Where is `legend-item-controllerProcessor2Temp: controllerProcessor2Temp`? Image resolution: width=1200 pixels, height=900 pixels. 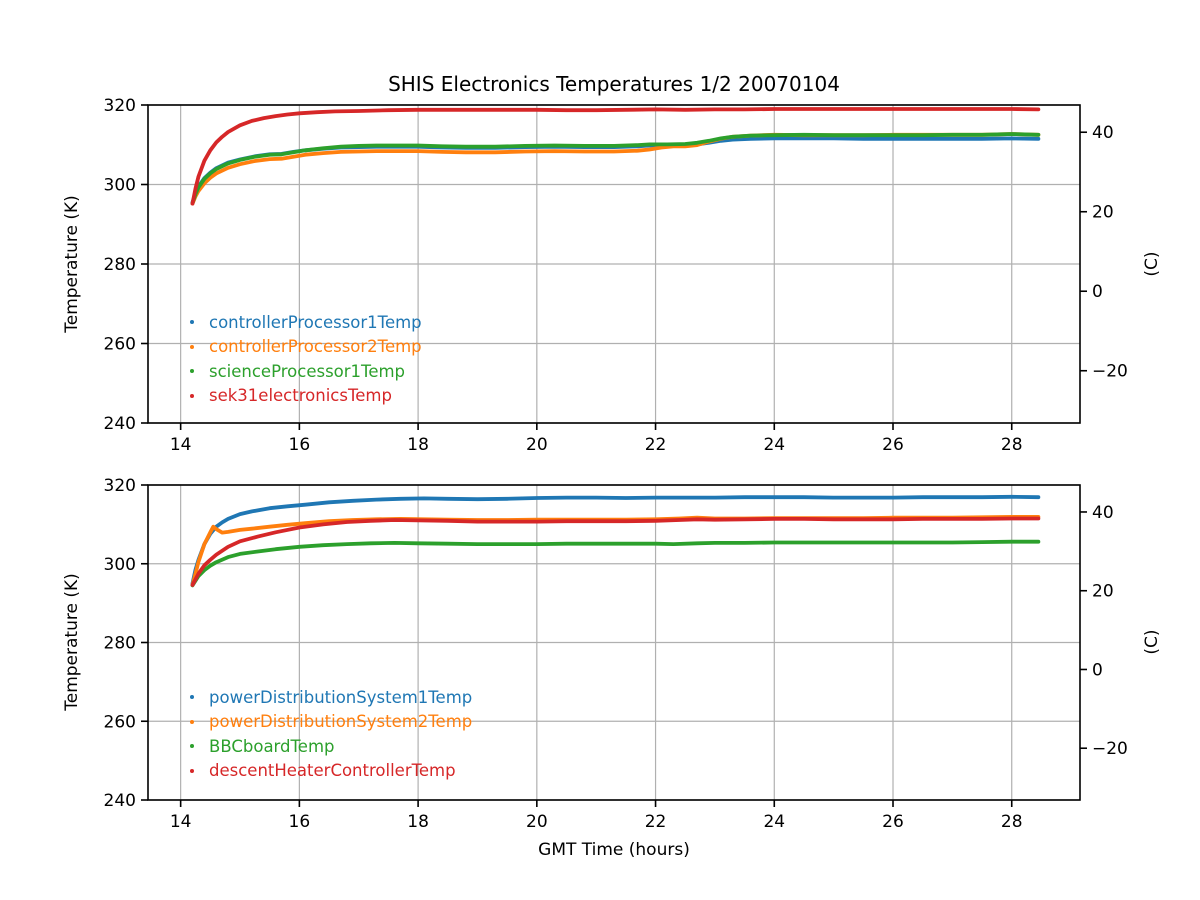 legend-item-controllerProcessor2Temp: controllerProcessor2Temp is located at coordinates (302, 347).